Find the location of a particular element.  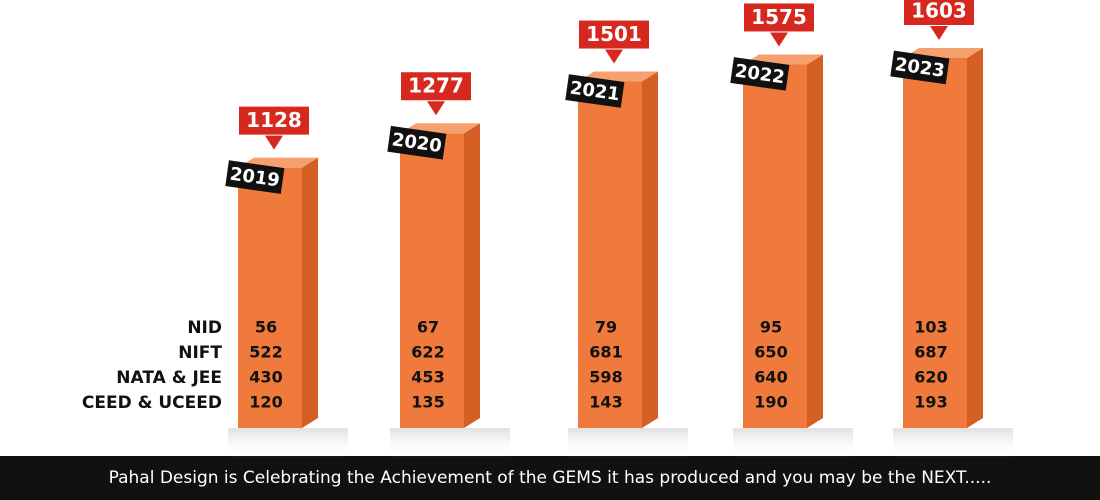

row-label: NID is located at coordinates (204, 328).